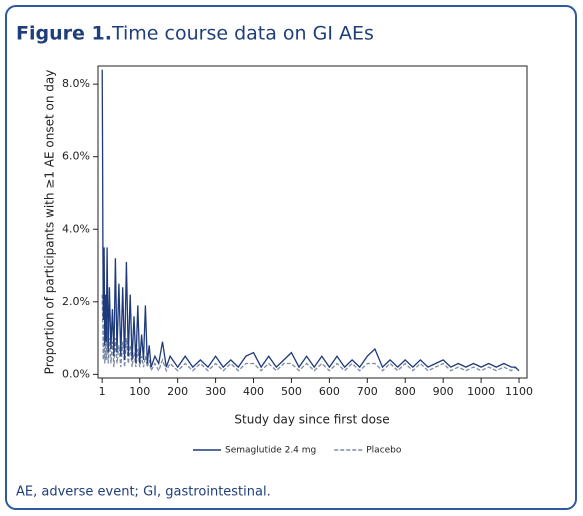 The image size is (583, 516). Describe the element at coordinates (215, 391) in the screenshot. I see `x-tick-label: 300` at that location.